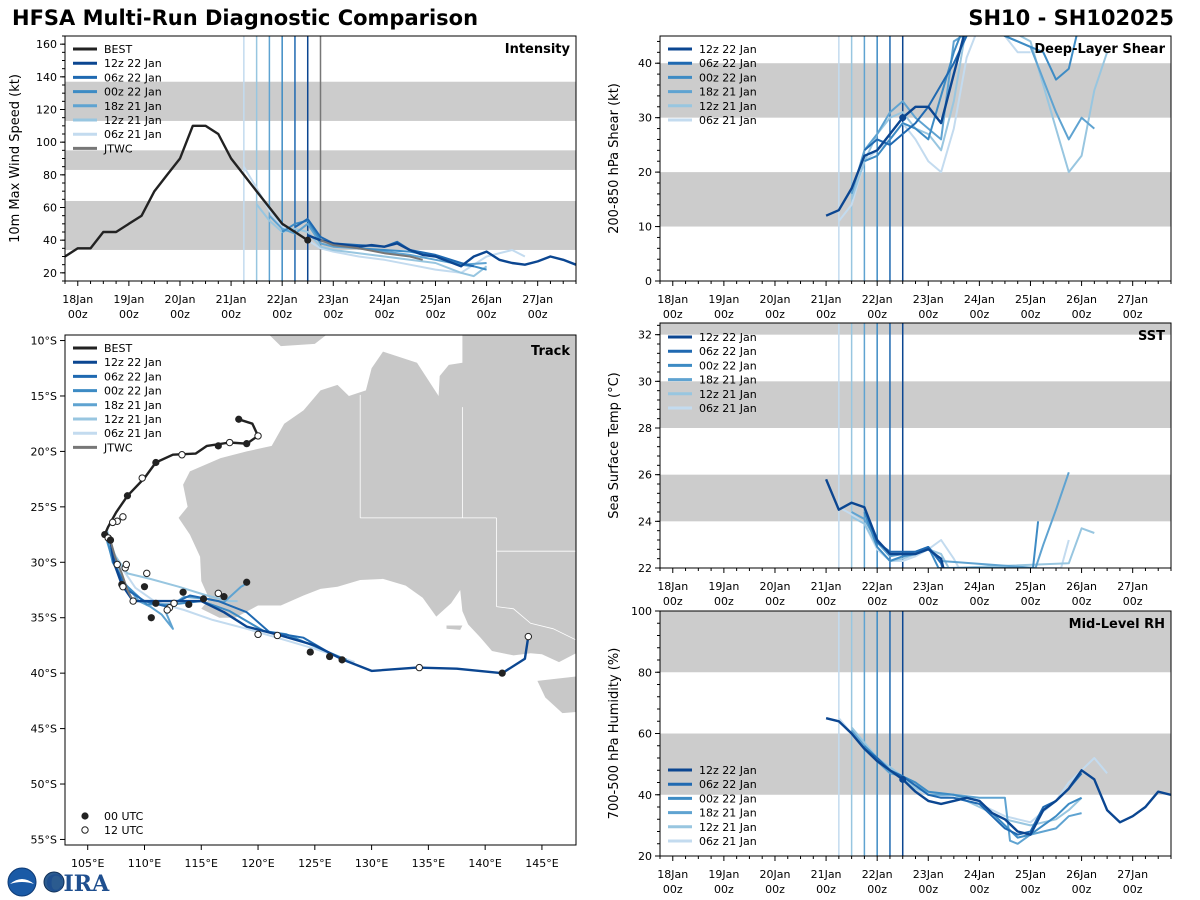 This screenshot has width=1200, height=900. What do you see at coordinates (257, 863) in the screenshot?
I see `x-tick-label: 120°E` at bounding box center [257, 863].